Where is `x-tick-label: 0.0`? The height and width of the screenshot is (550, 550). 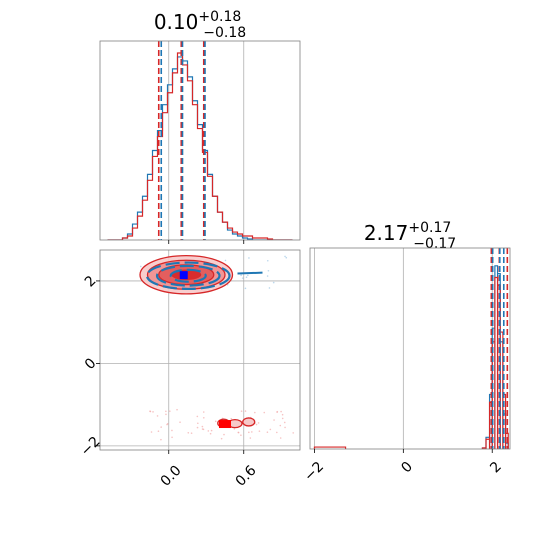
x-tick-label: 0.0 is located at coordinates (171, 476).